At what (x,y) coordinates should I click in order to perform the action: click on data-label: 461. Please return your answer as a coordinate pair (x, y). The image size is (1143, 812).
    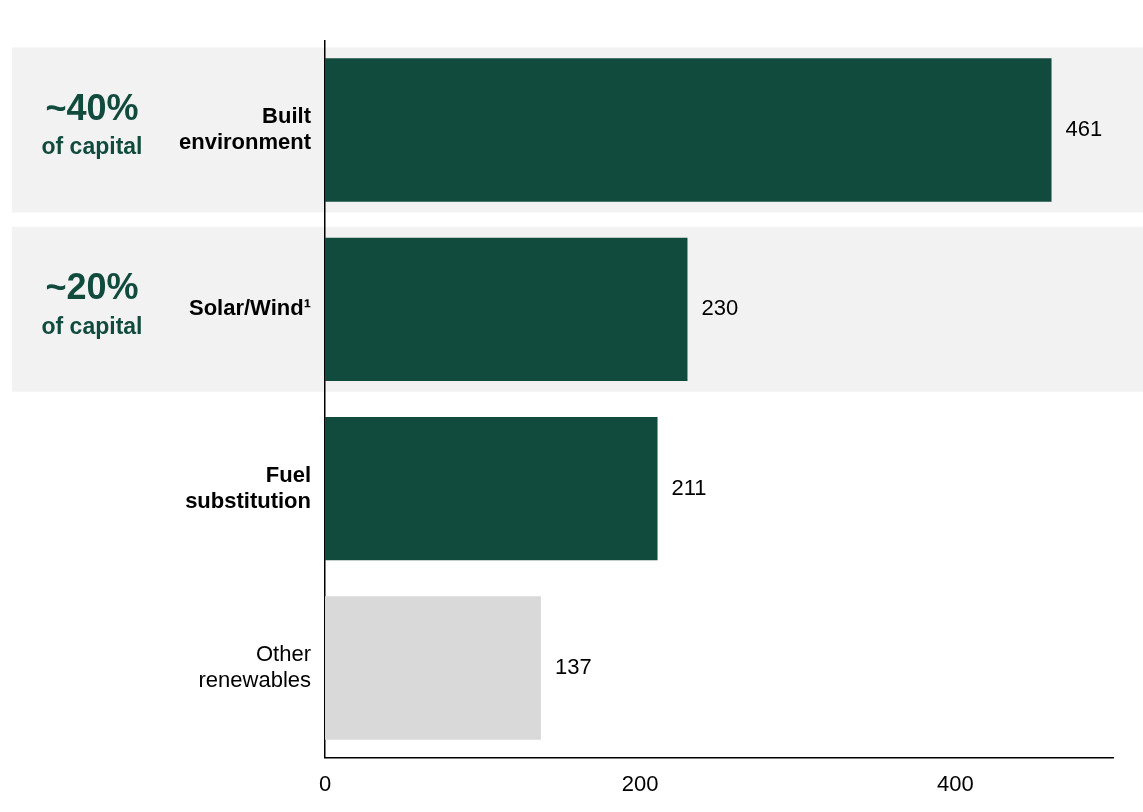
    Looking at the image, I should click on (1084, 129).